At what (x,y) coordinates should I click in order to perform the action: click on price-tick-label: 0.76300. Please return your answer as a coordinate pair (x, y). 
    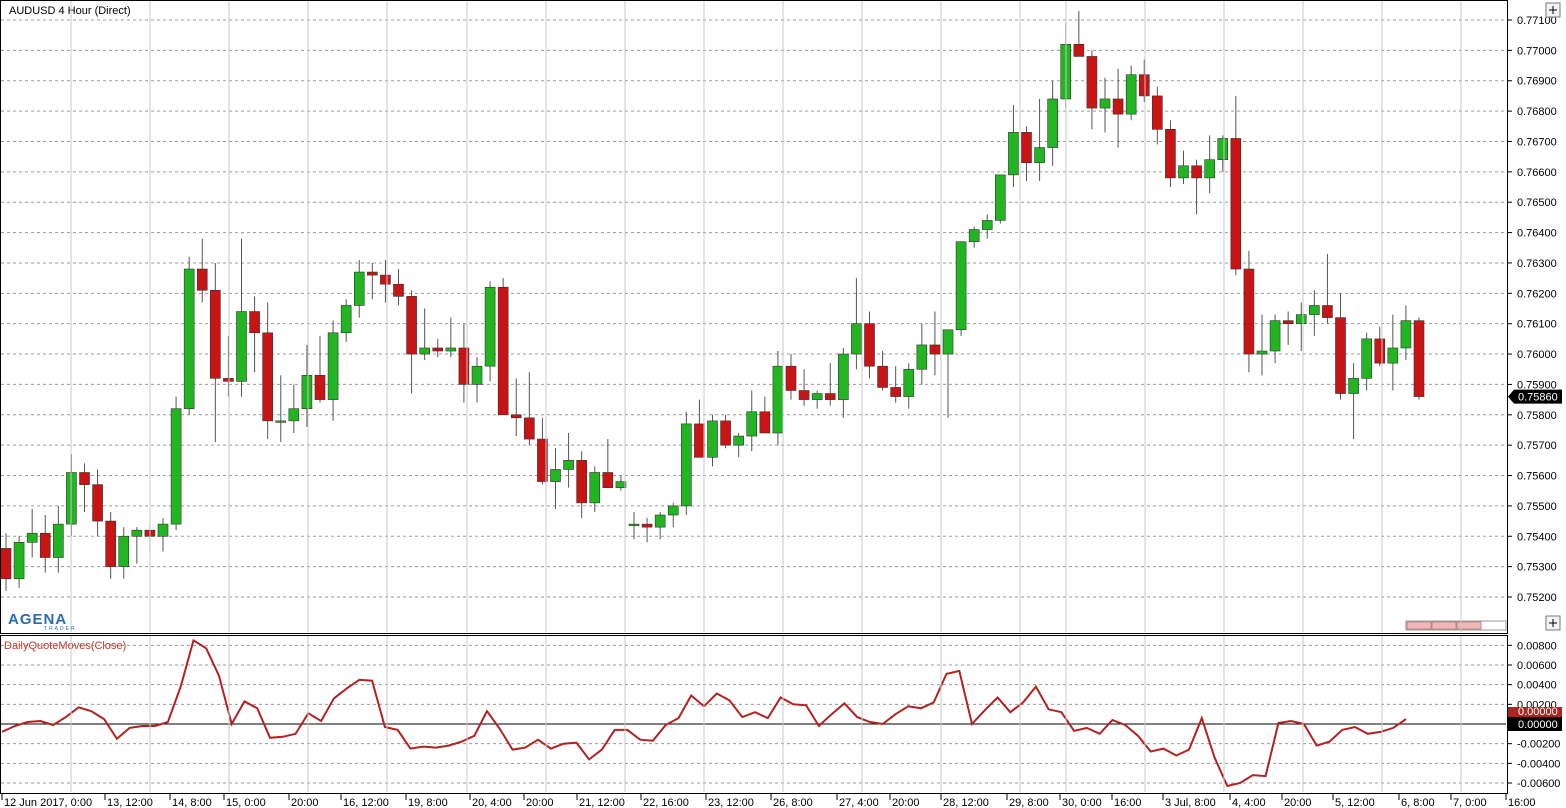
    Looking at the image, I should click on (1537, 264).